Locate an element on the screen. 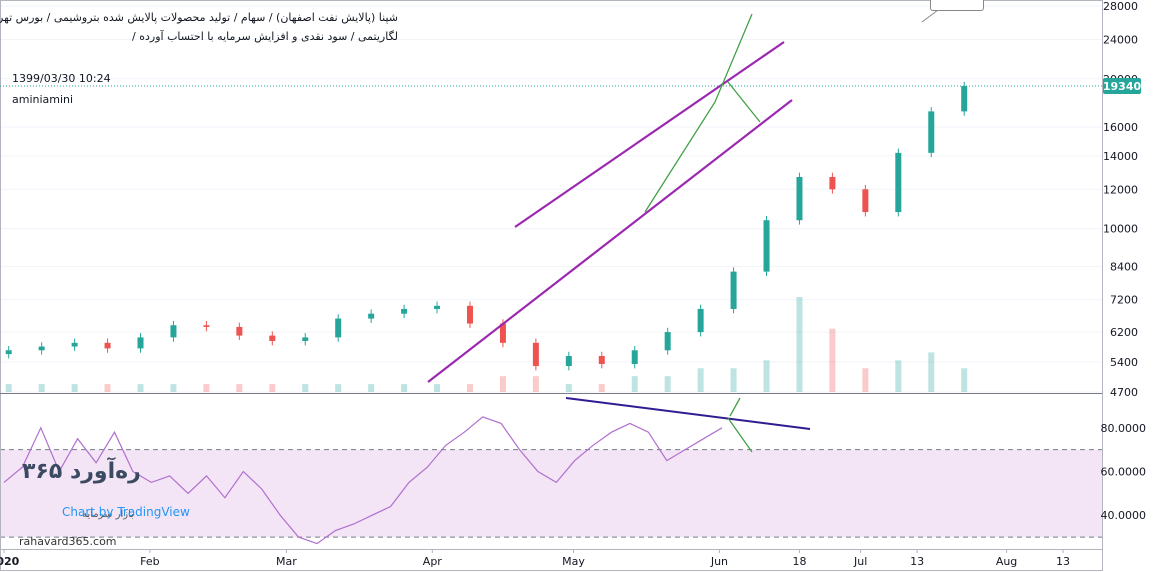 The image size is (1156, 572). price-tick-label: 28000 is located at coordinates (1120, 6).